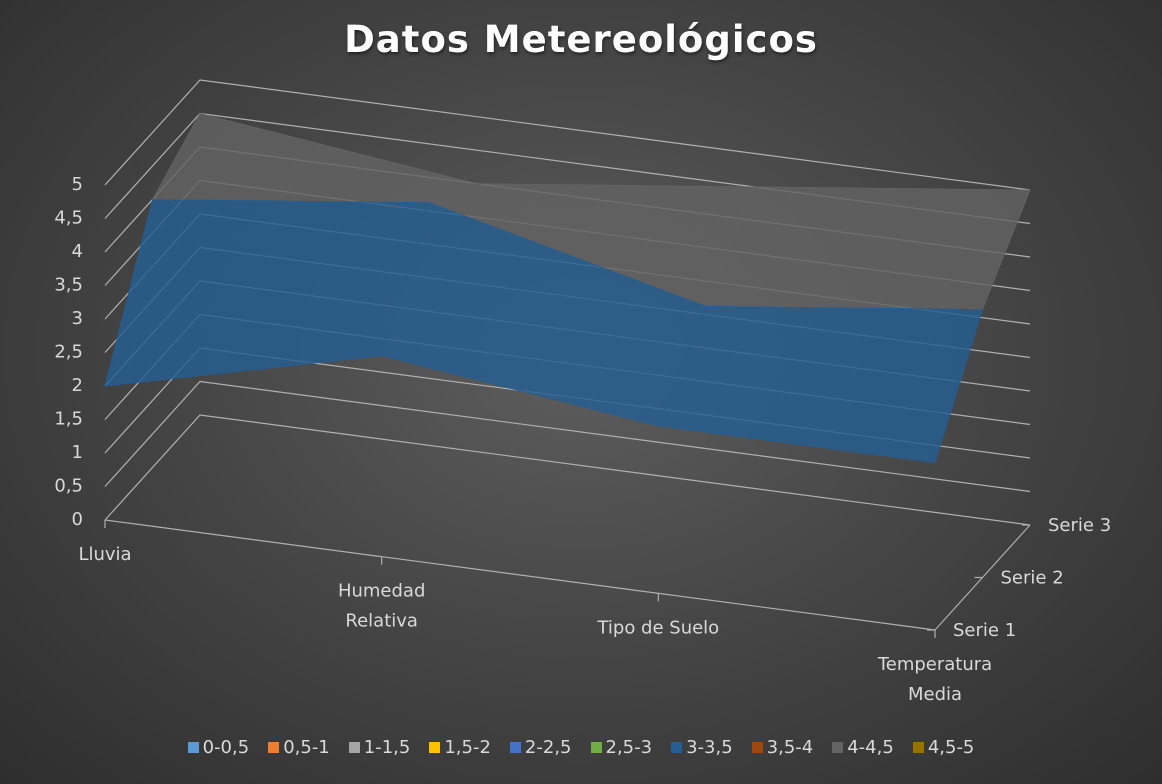  I want to click on legend-label: 1,5-2, so click(467, 747).